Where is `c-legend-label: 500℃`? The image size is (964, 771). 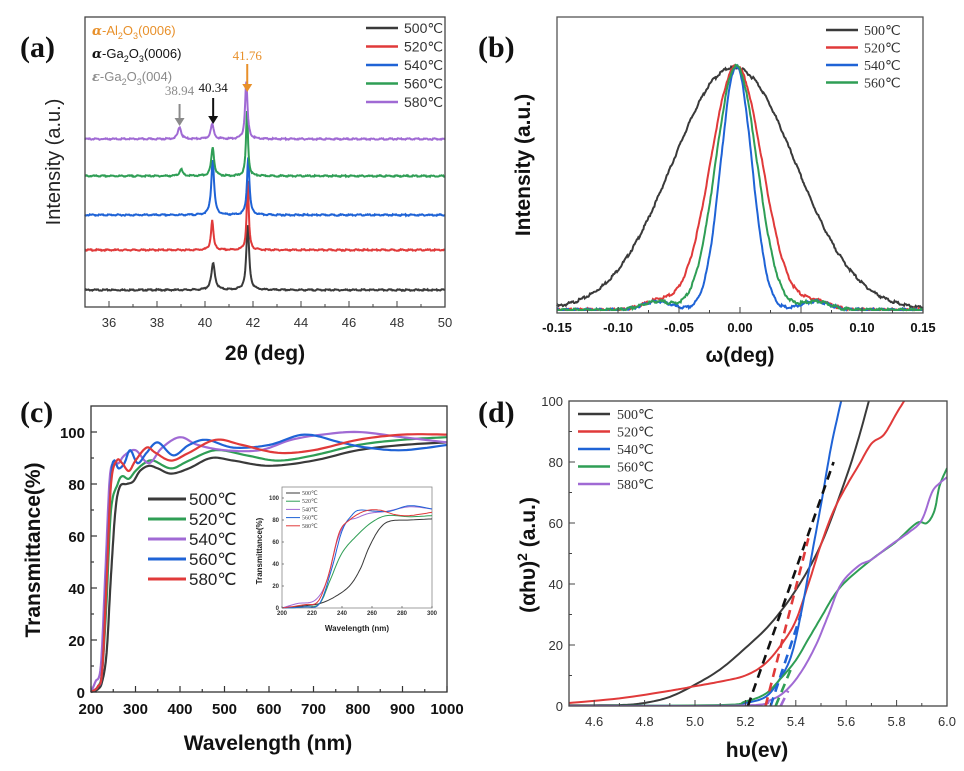 c-legend-label: 500℃ is located at coordinates (212, 499).